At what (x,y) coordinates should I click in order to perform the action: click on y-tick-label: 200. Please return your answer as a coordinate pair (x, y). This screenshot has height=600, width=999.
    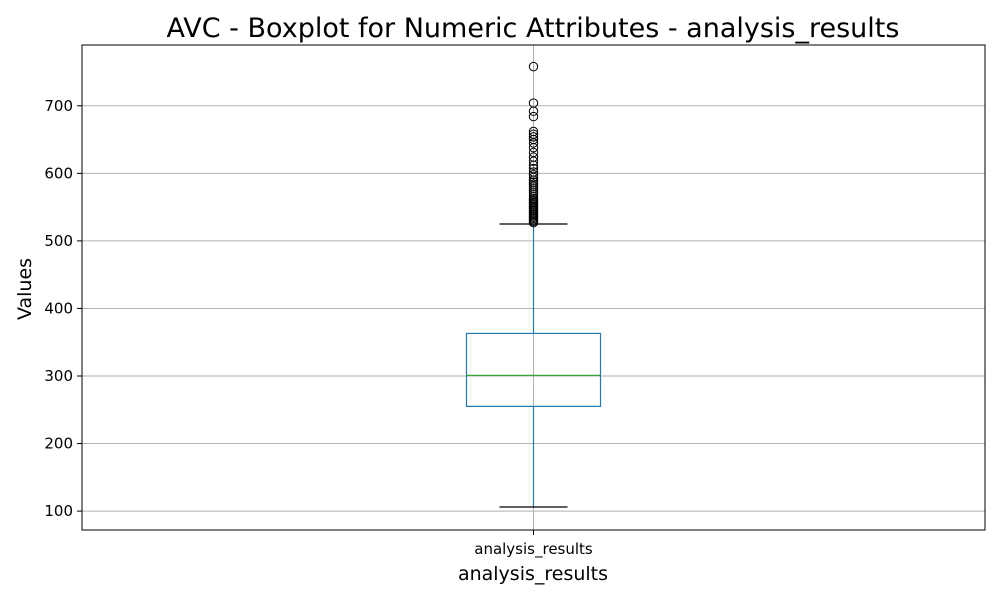
    Looking at the image, I should click on (58, 444).